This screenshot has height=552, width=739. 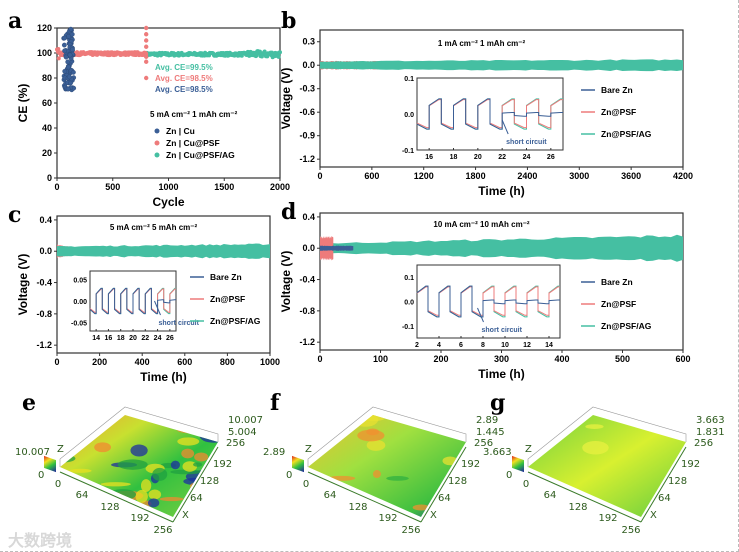 I want to click on inset-x-tick-label: 24, so click(x=158, y=338).